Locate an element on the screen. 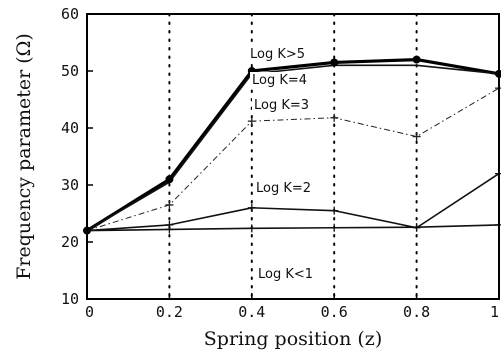  x-tick-label: 1 is located at coordinates (494, 312).